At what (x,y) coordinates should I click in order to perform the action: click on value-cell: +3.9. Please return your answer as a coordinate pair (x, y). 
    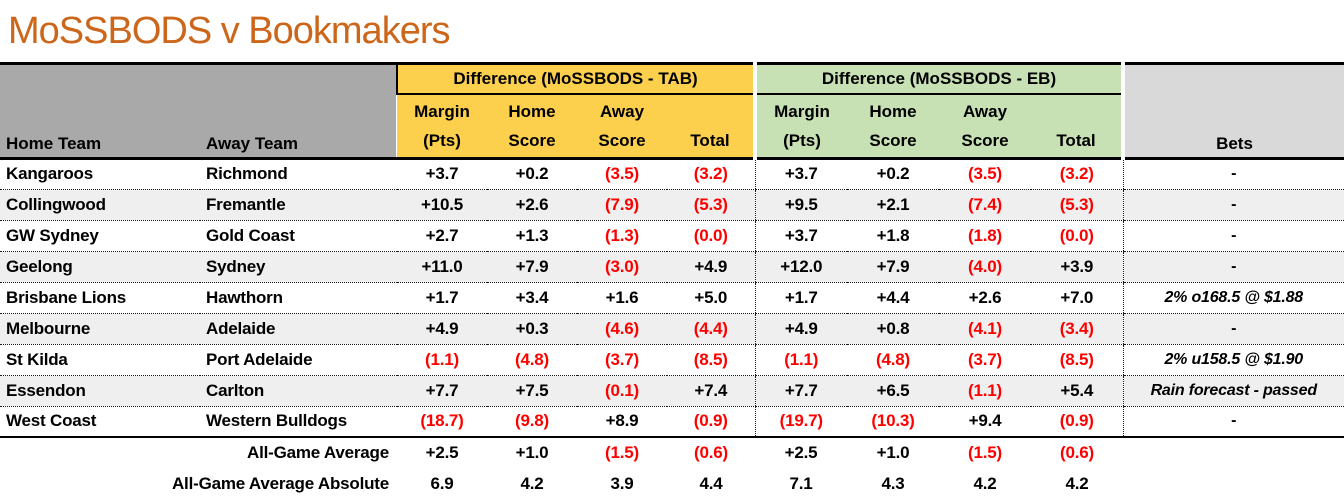
    Looking at the image, I should click on (1077, 267).